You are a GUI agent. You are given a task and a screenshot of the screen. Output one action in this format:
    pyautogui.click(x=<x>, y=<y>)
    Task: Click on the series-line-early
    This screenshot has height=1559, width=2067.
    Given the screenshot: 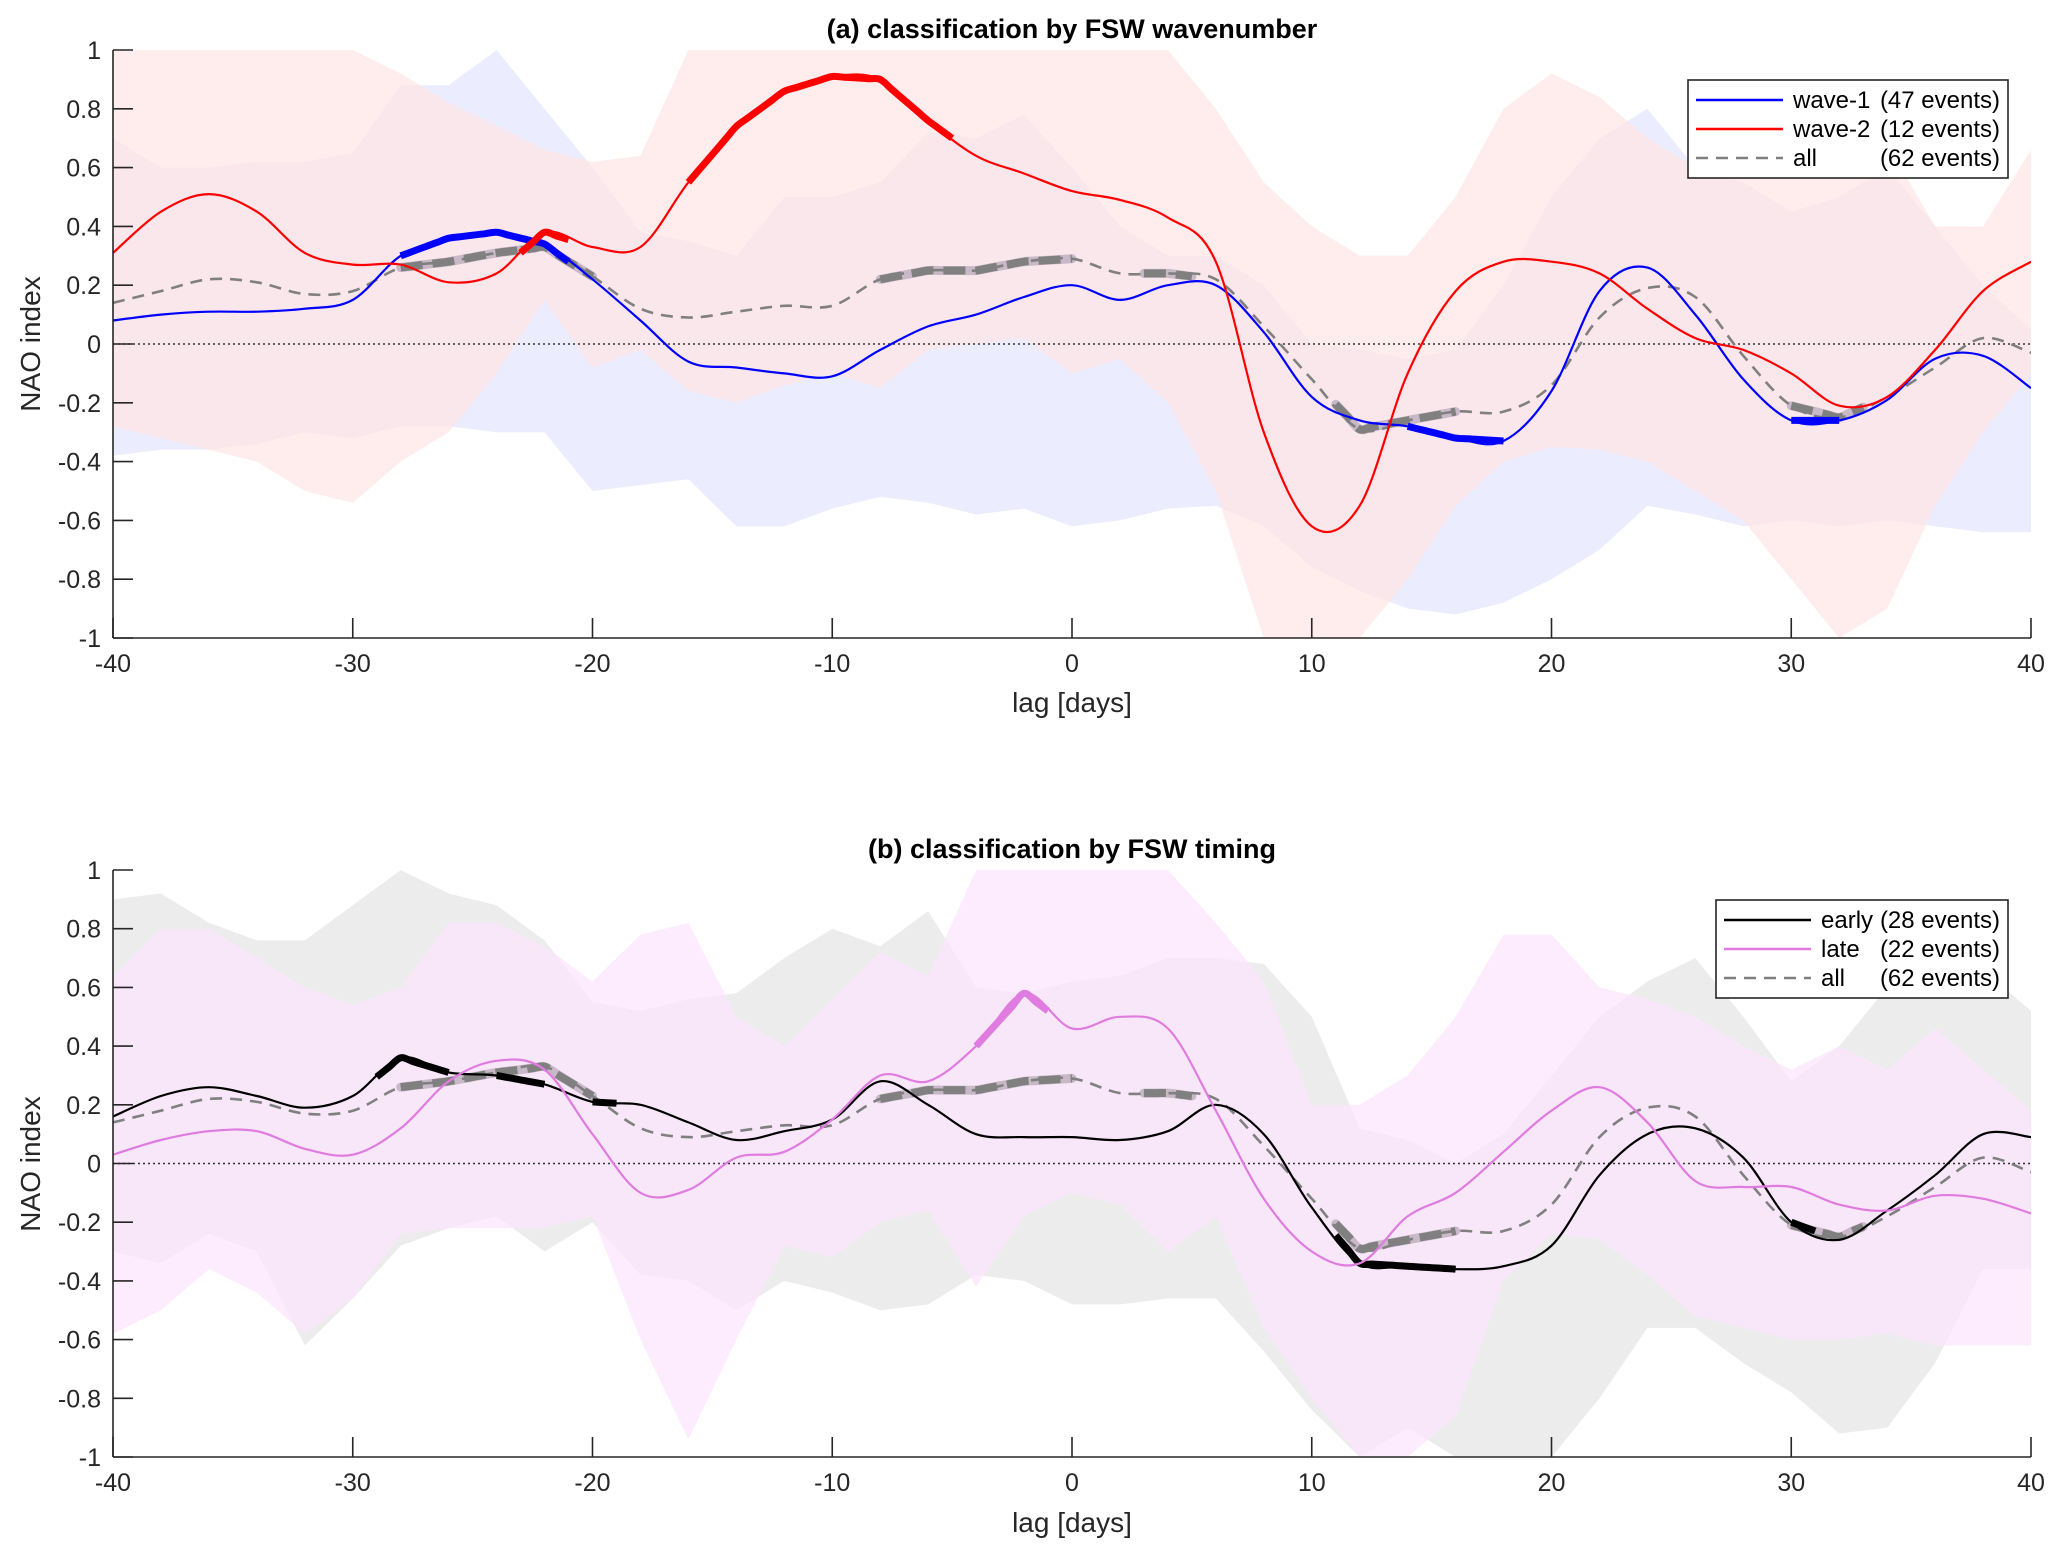 What is the action you would take?
    pyautogui.click(x=1072, y=1163)
    